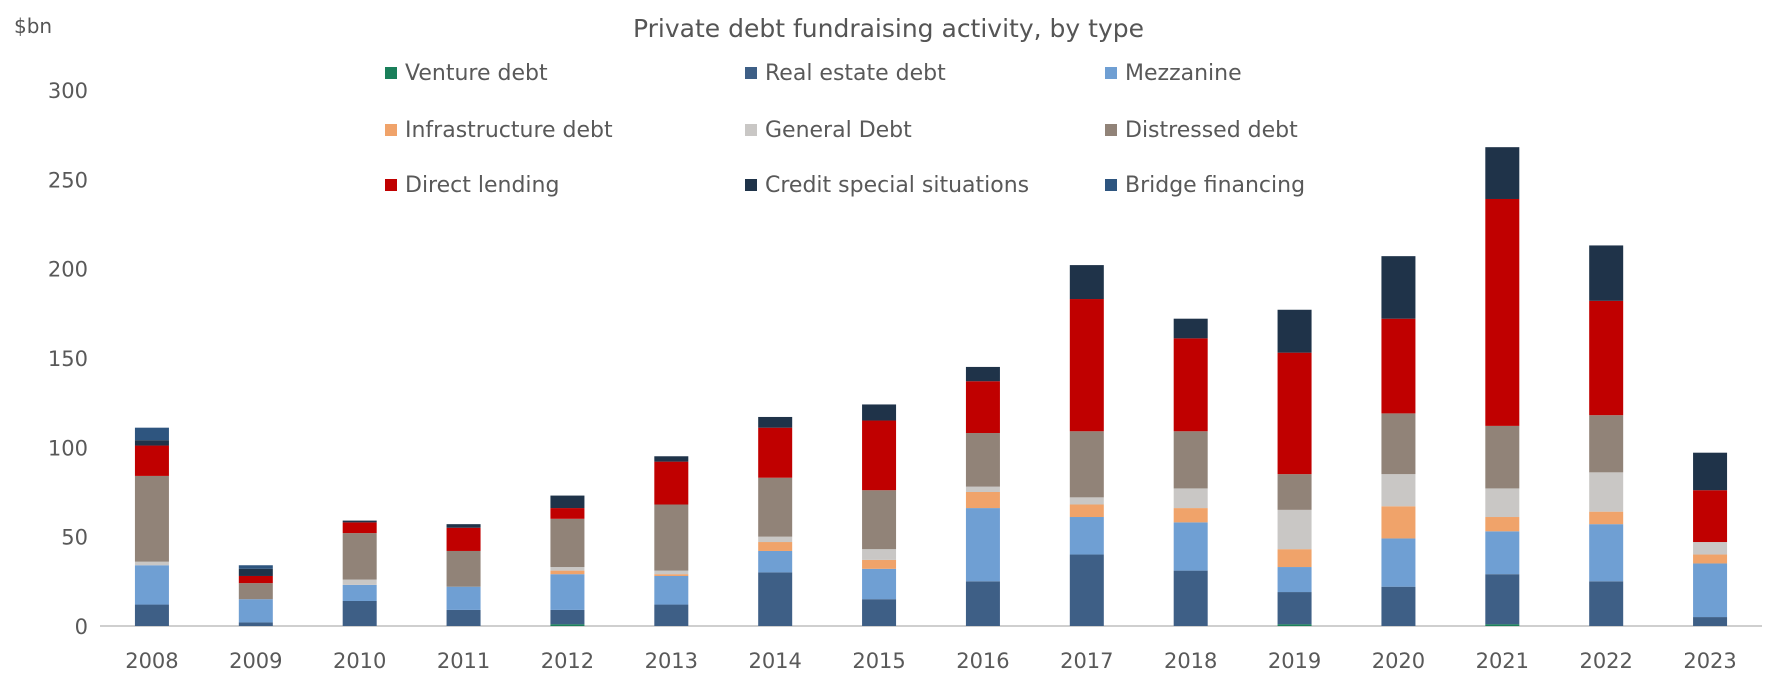  What do you see at coordinates (74, 538) in the screenshot?
I see `y-tick-label: 50` at bounding box center [74, 538].